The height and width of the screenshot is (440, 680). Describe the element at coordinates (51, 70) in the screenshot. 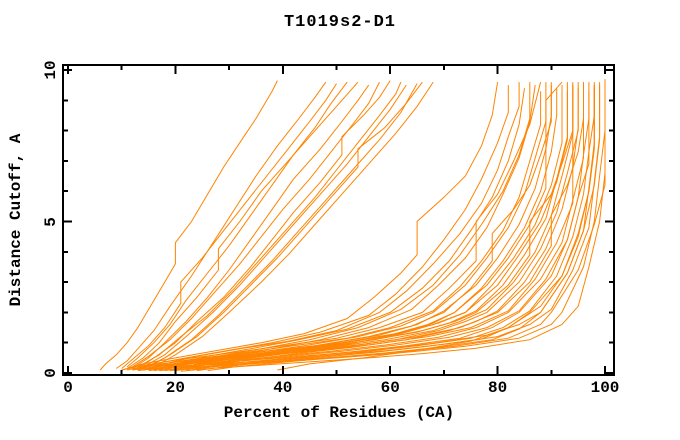

I see `y-tick-label-10: 10` at that location.